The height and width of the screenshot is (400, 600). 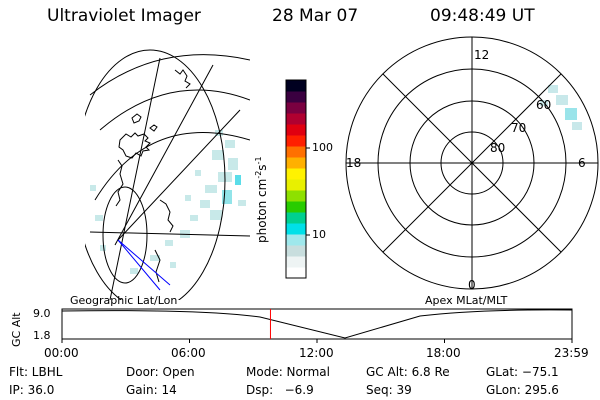 What do you see at coordinates (16, 329) in the screenshot?
I see `altitude-ylabel: GC Alt` at bounding box center [16, 329].